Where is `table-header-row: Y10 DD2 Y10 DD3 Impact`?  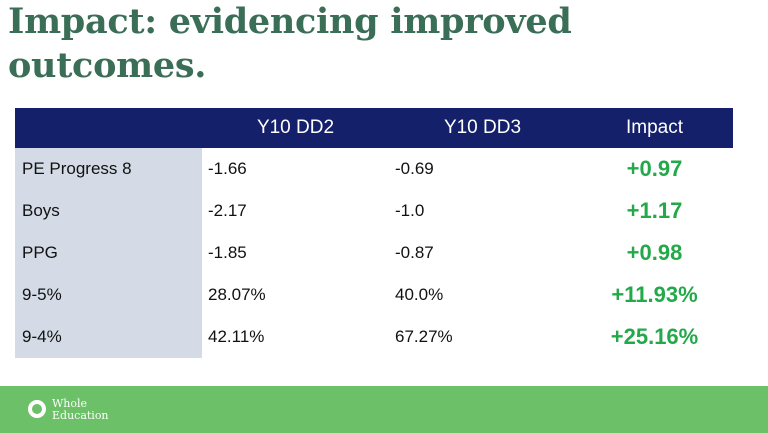 table-header-row: Y10 DD2 Y10 DD3 Impact is located at coordinates (374, 128).